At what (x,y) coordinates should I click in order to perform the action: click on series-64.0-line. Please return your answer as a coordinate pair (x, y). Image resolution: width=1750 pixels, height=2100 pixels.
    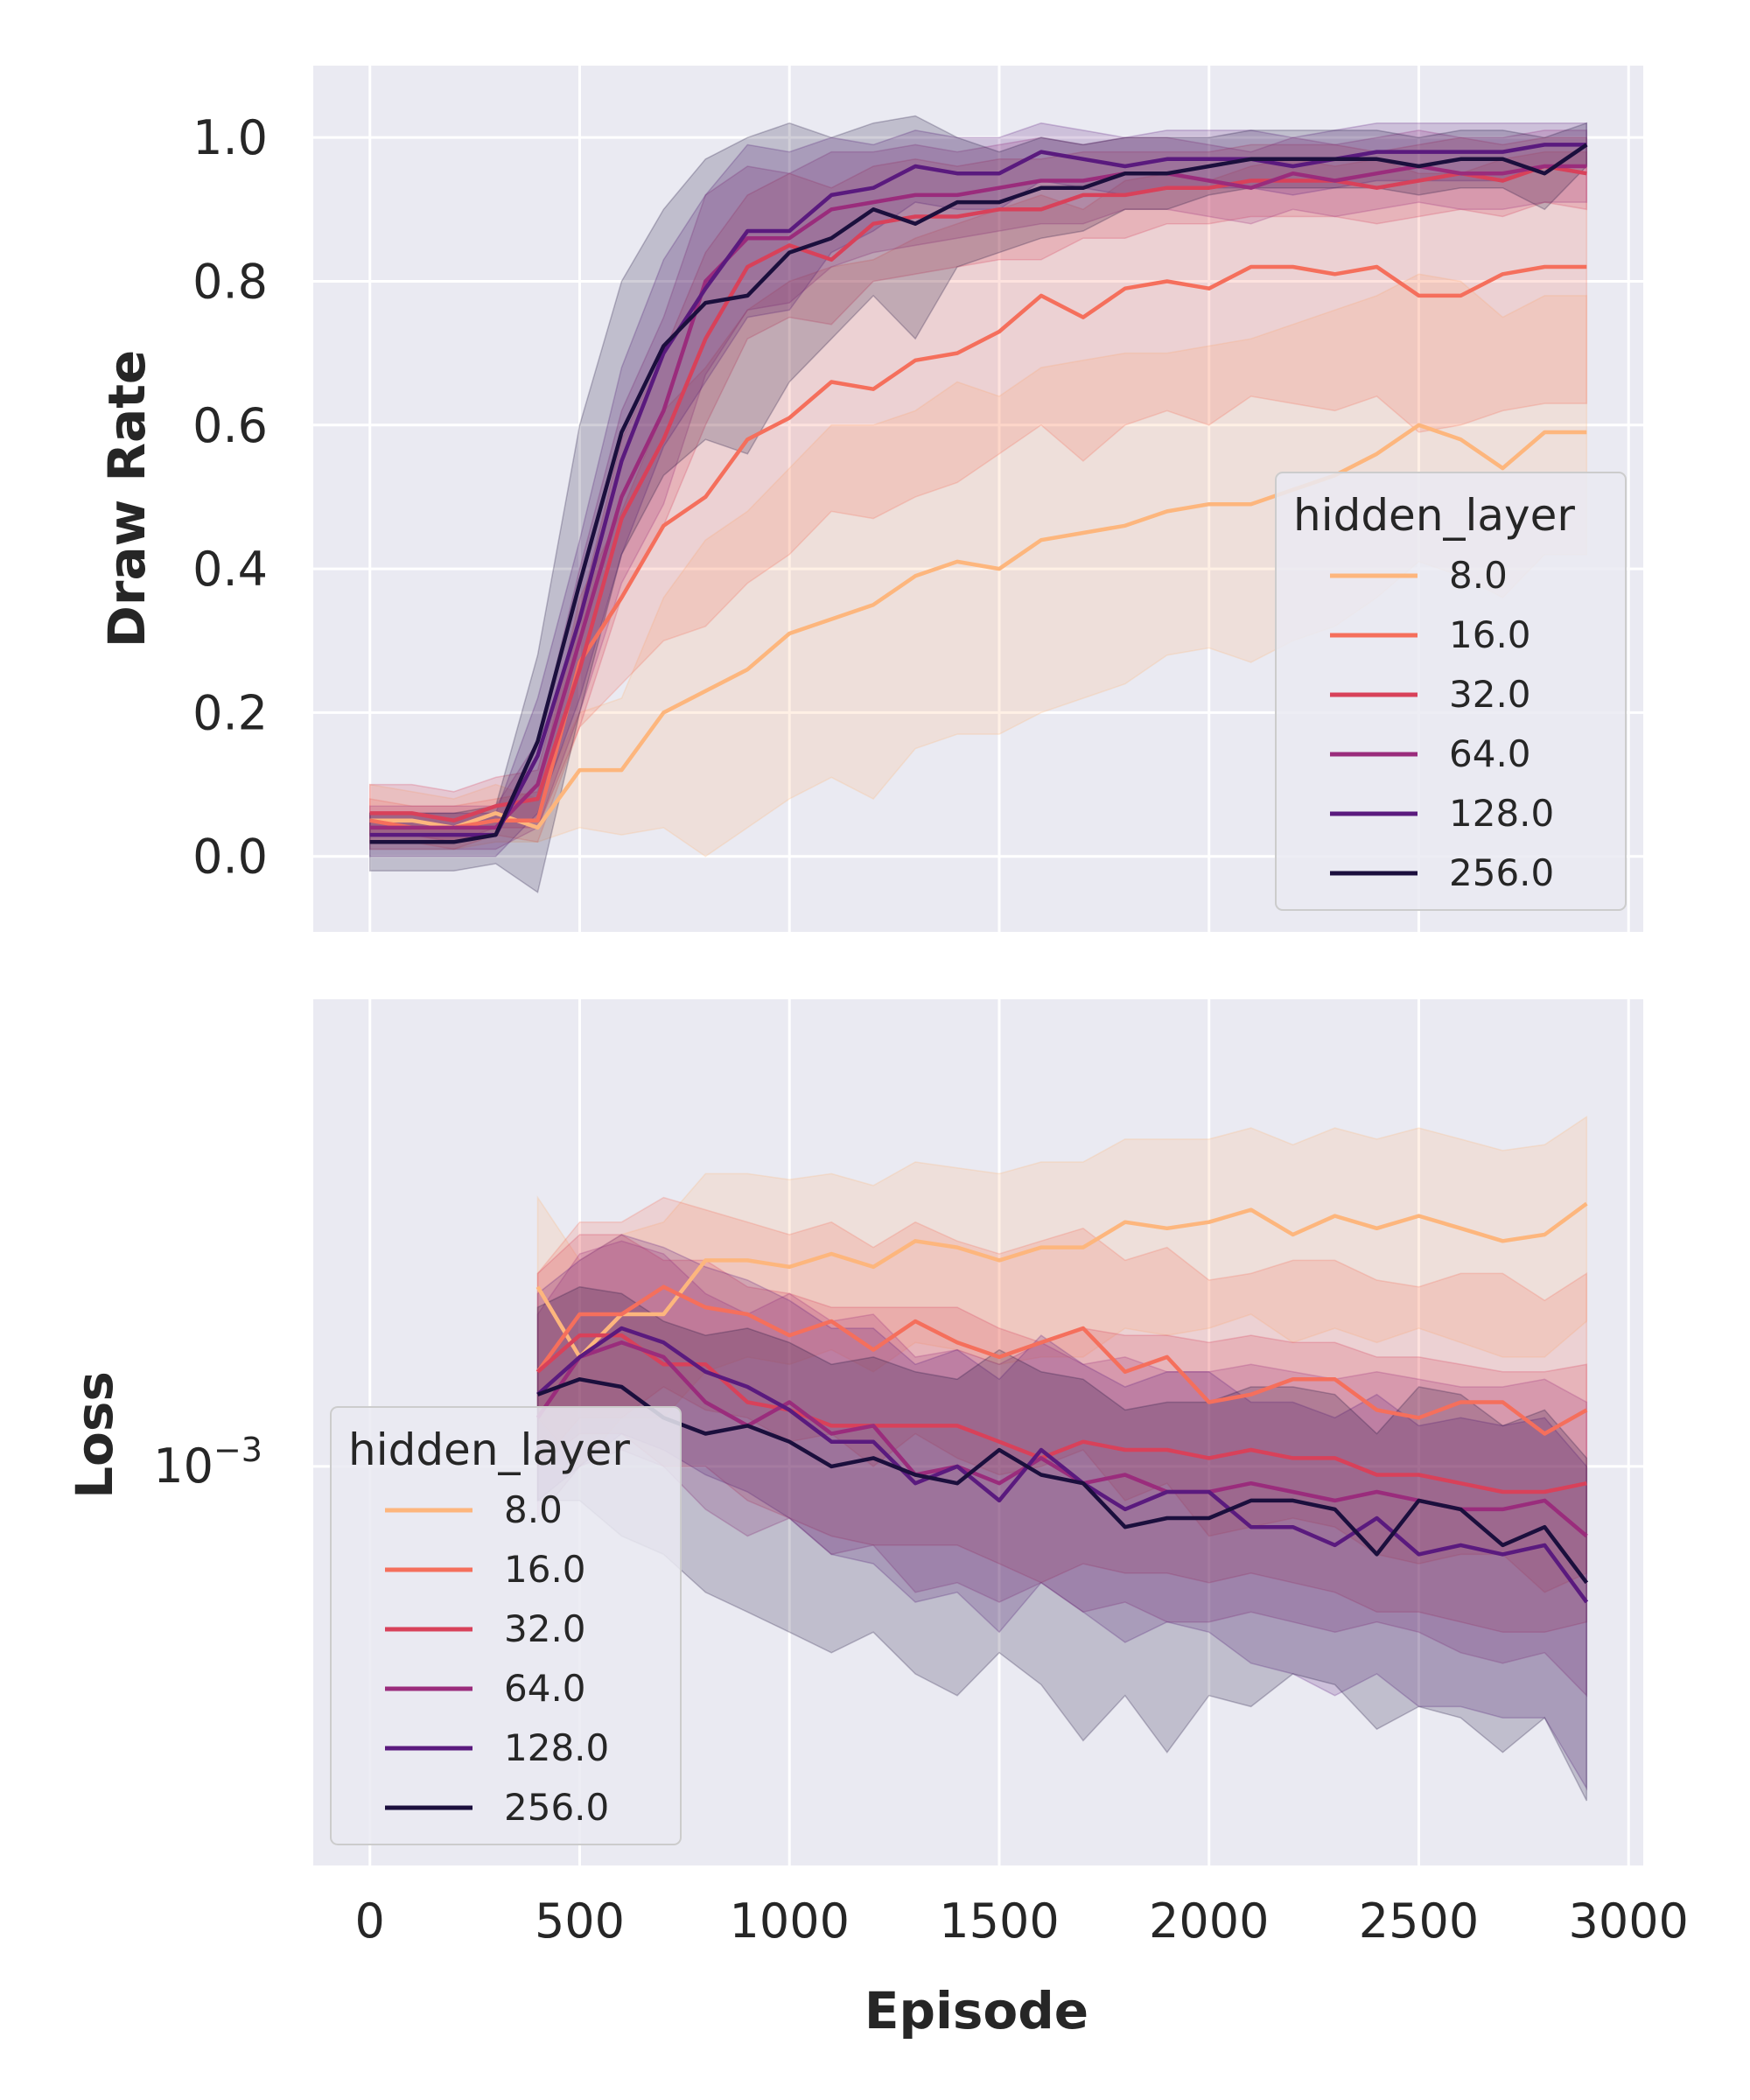
    Looking at the image, I should click on (1062, 1439).